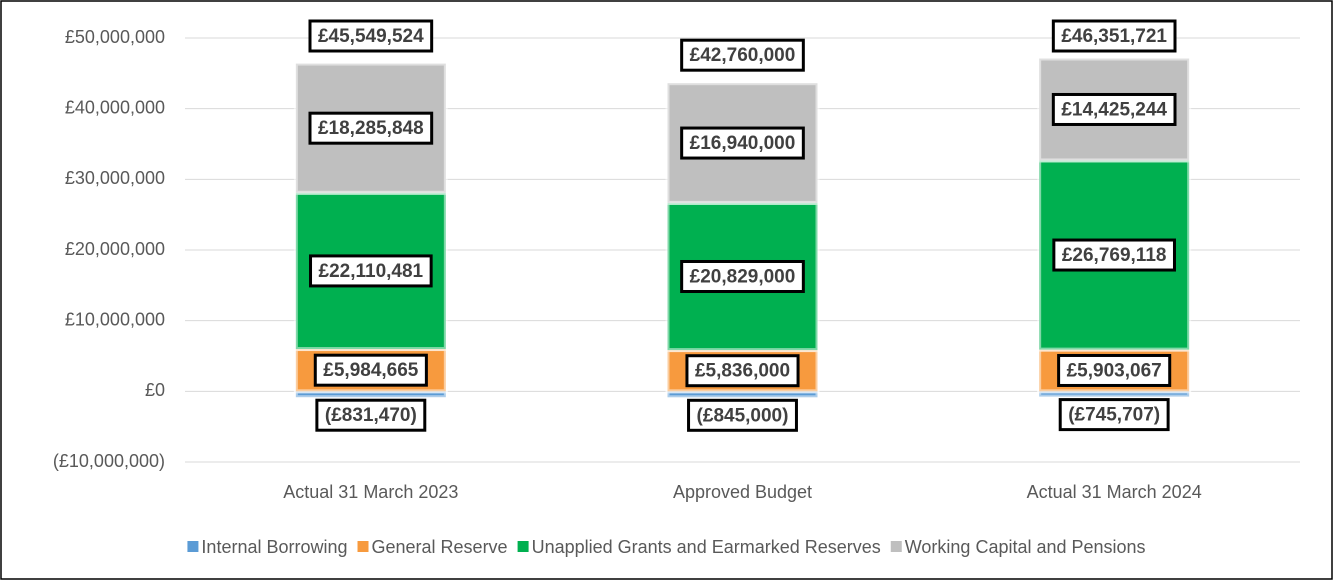  I want to click on data-label: £5,984,665, so click(371, 370).